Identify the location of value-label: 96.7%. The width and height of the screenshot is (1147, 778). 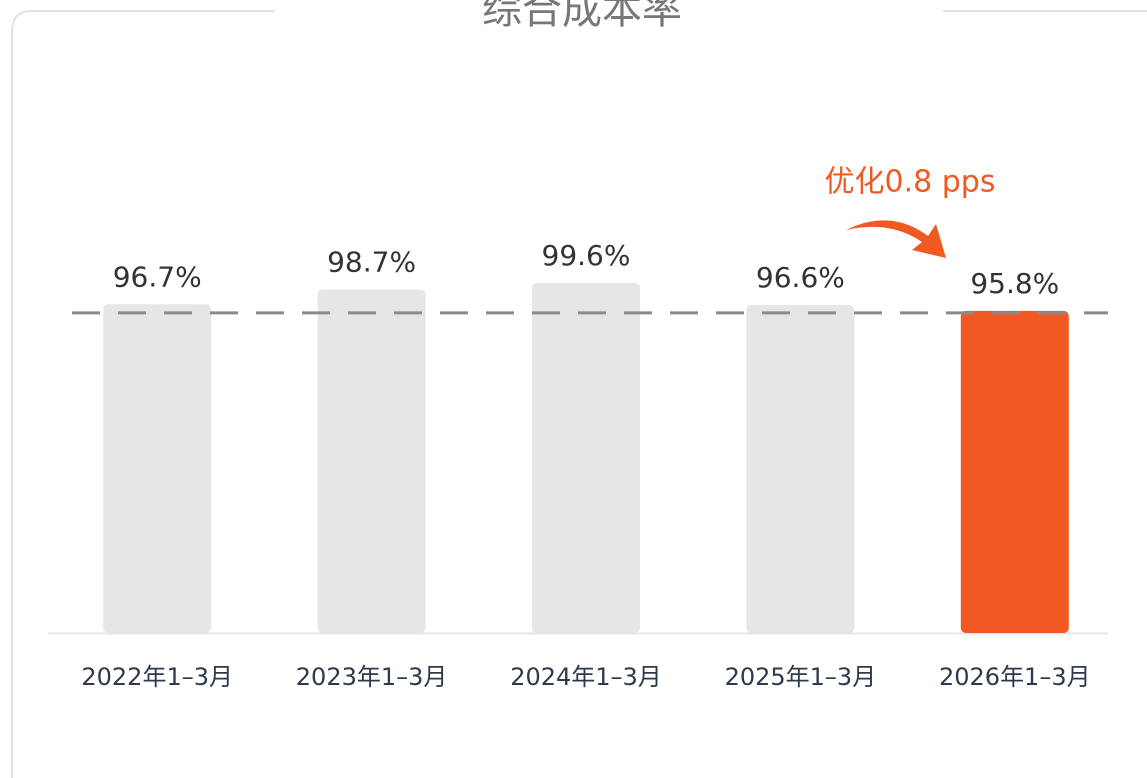
(157, 276).